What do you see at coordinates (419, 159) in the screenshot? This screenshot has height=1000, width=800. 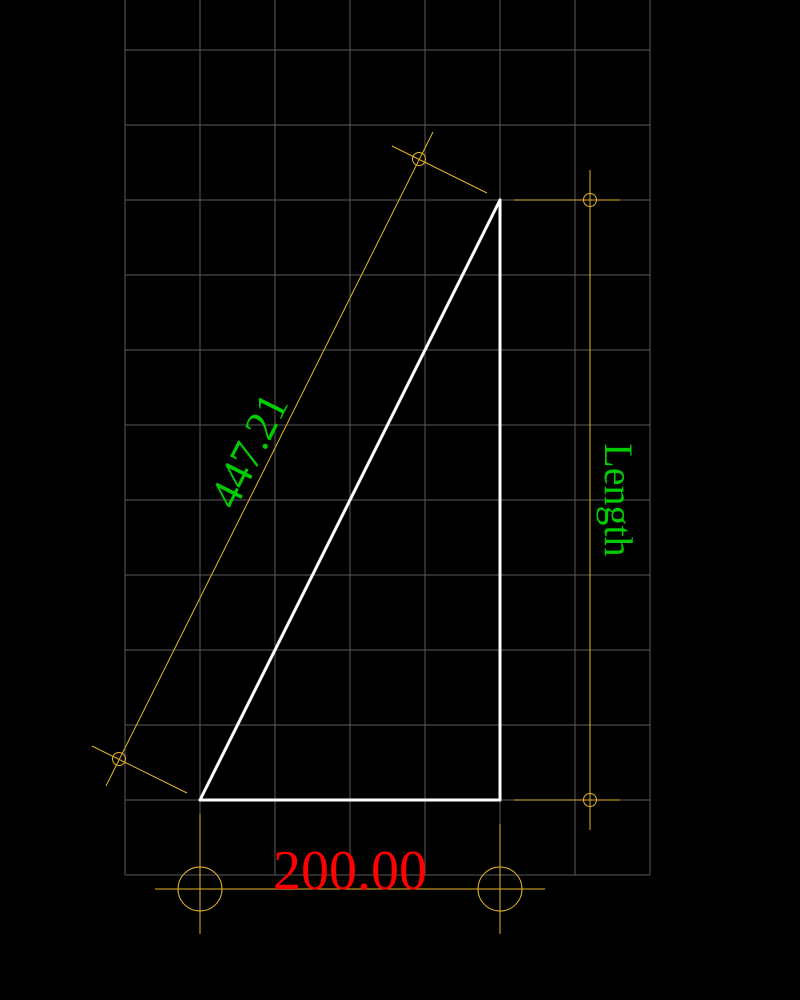 I see `hypotenuse-dimension-node-top` at bounding box center [419, 159].